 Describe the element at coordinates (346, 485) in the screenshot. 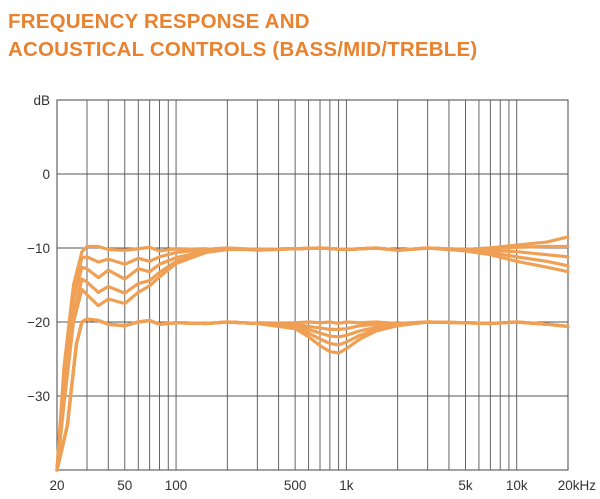

I see `x-tick-label: 1k` at that location.